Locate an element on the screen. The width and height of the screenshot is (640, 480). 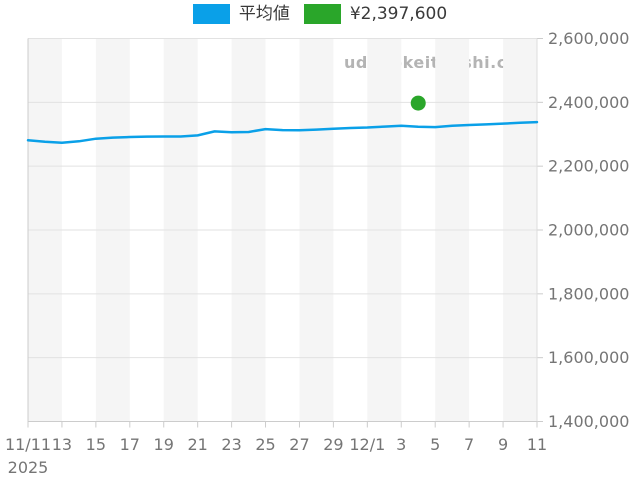
x-tick-label: 7 is located at coordinates (469, 444).